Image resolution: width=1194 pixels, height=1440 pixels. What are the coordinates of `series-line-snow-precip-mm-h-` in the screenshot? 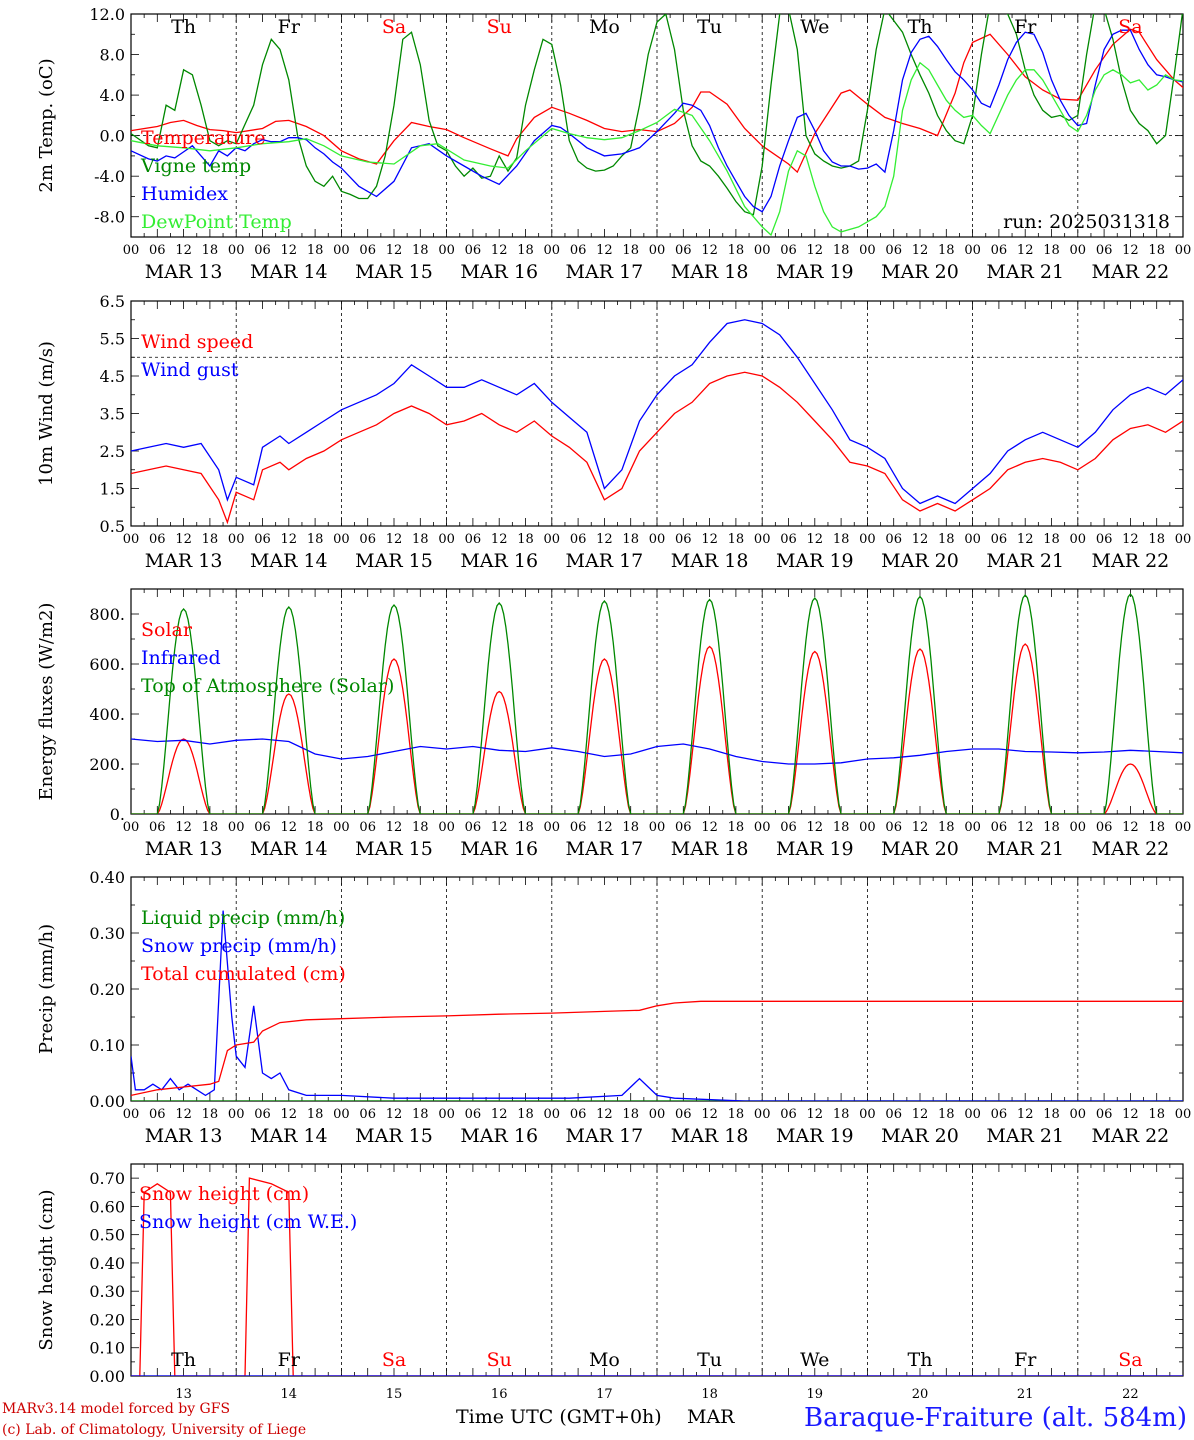 It's located at (657, 1005).